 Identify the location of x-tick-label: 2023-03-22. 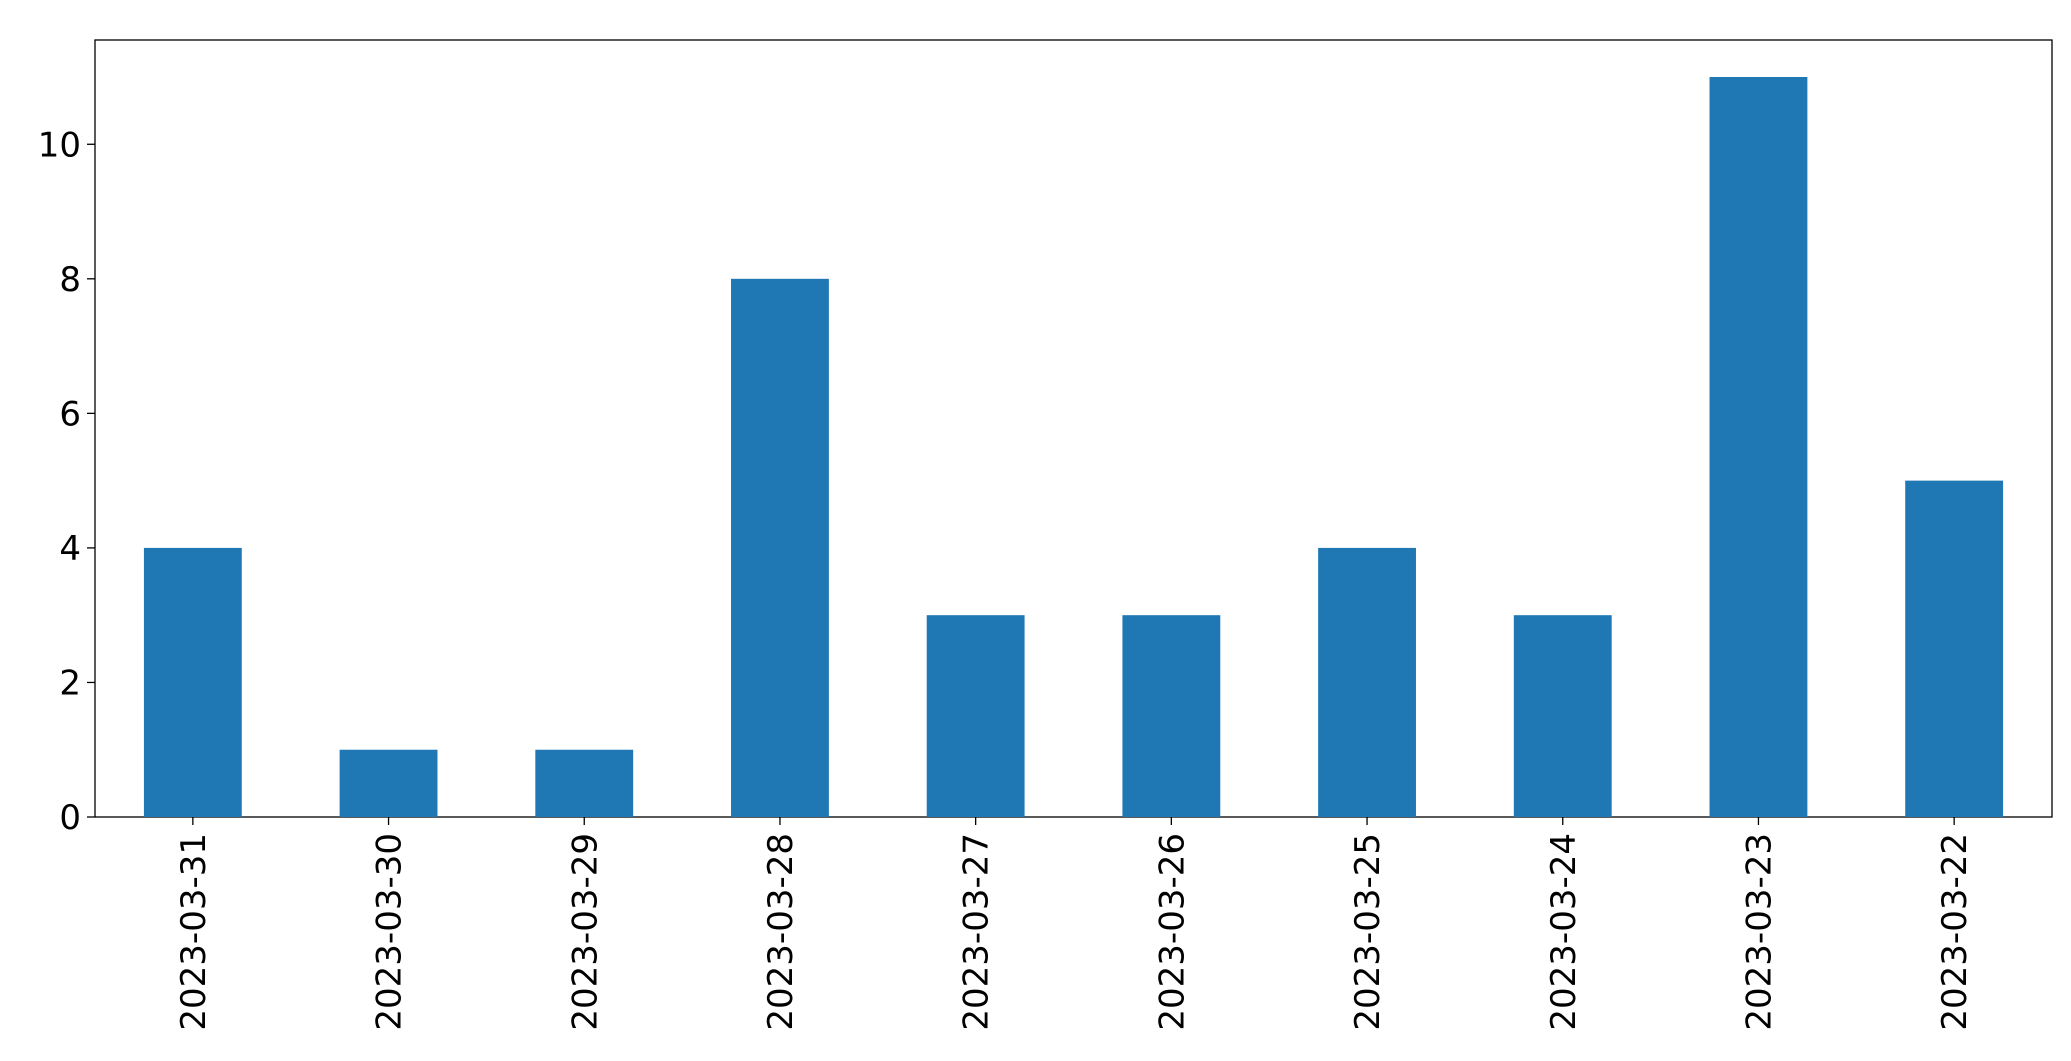
(1955, 932).